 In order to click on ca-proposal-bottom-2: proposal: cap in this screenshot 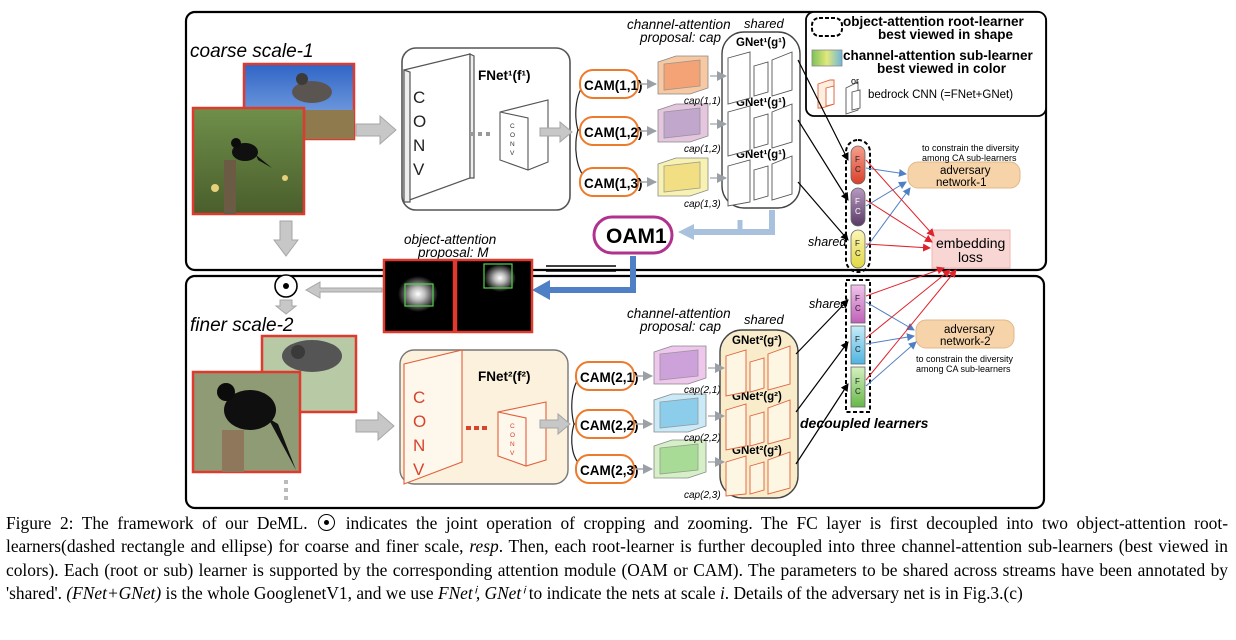, I will do `click(680, 326)`.